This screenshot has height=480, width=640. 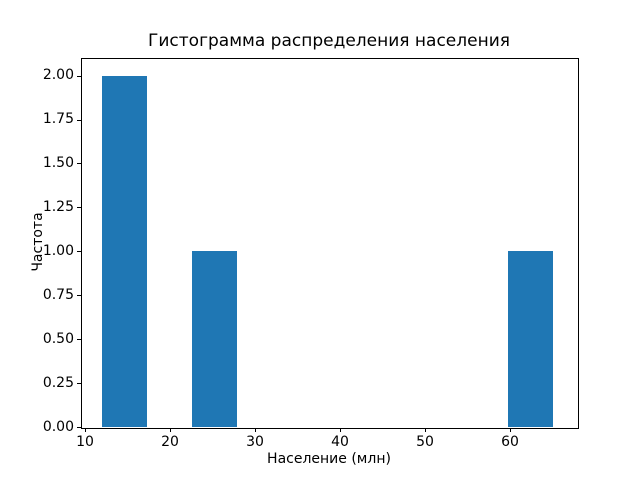 What do you see at coordinates (425, 442) in the screenshot?
I see `x-tick-label: 50` at bounding box center [425, 442].